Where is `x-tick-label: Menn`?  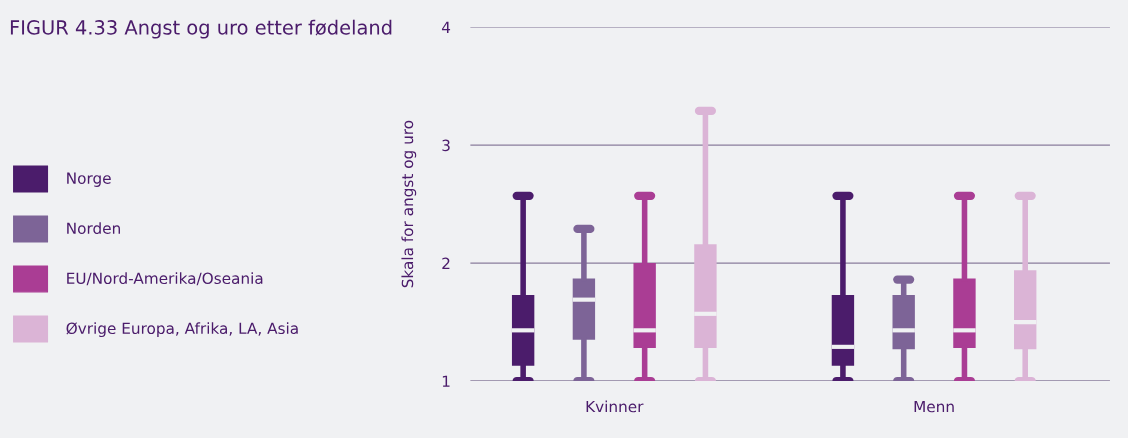 x-tick-label: Menn is located at coordinates (934, 406).